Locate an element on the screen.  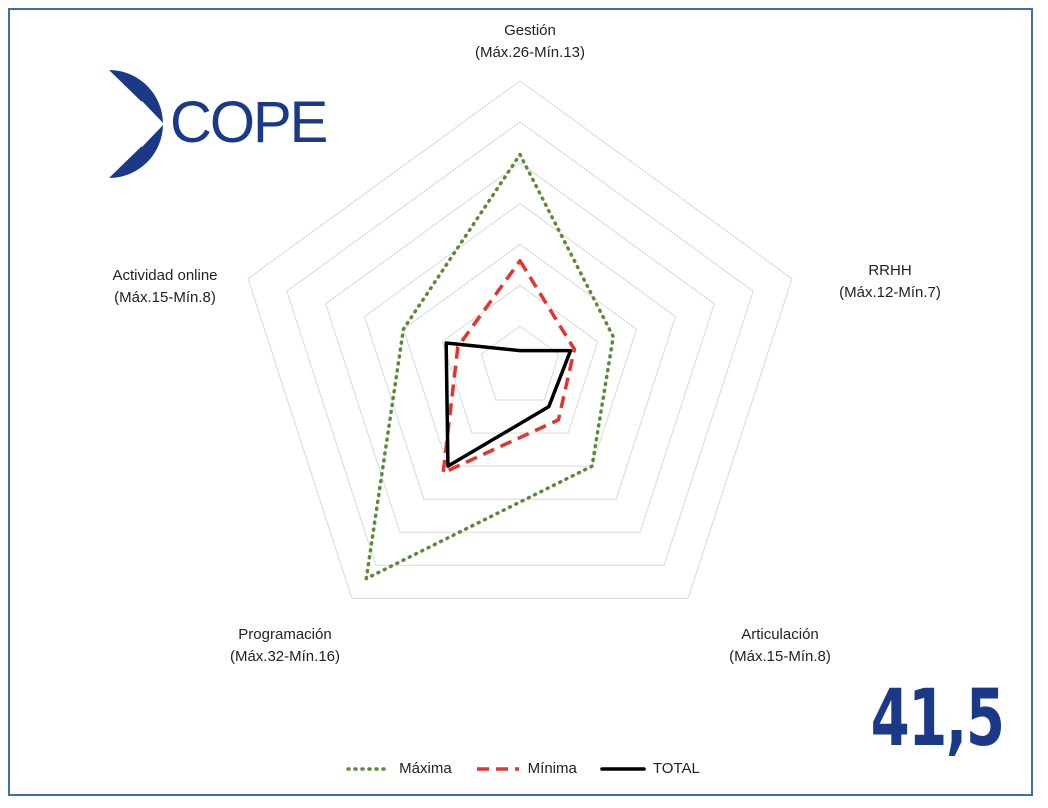
legend: Máxima Mínima TOTAL is located at coordinates (522, 768).